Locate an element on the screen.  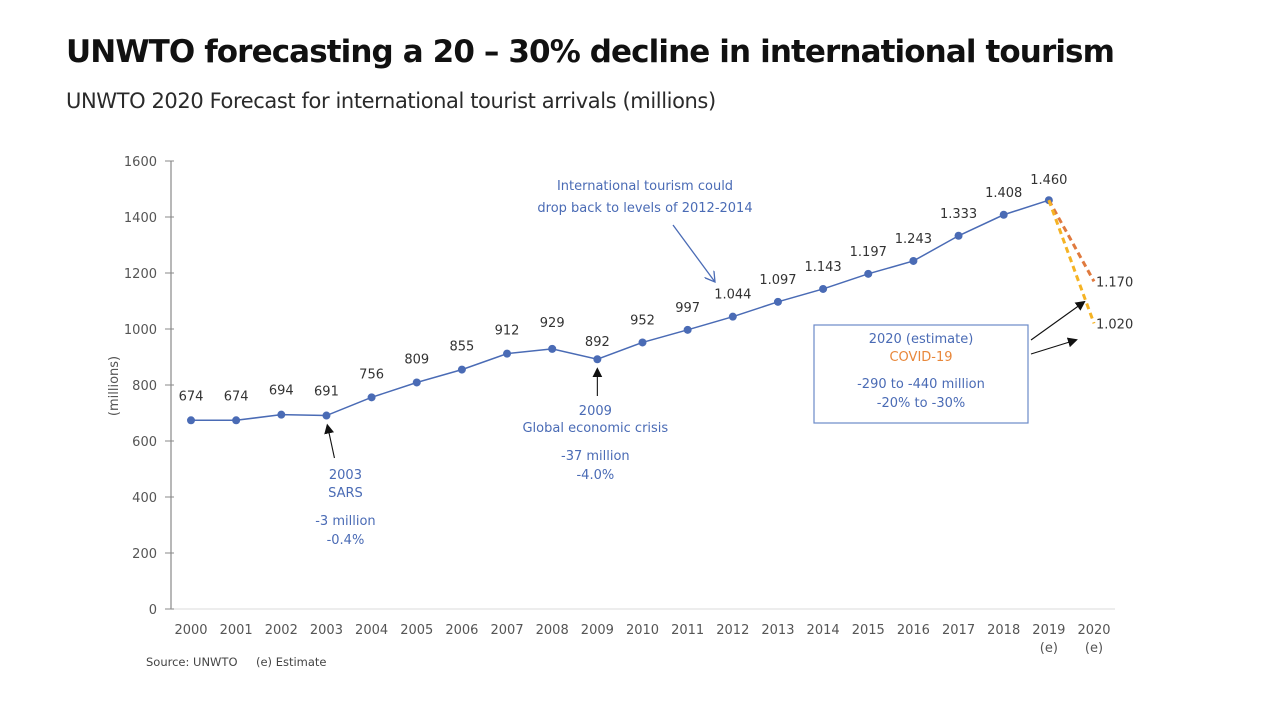
y-tick-label: 200 is located at coordinates (144, 554).